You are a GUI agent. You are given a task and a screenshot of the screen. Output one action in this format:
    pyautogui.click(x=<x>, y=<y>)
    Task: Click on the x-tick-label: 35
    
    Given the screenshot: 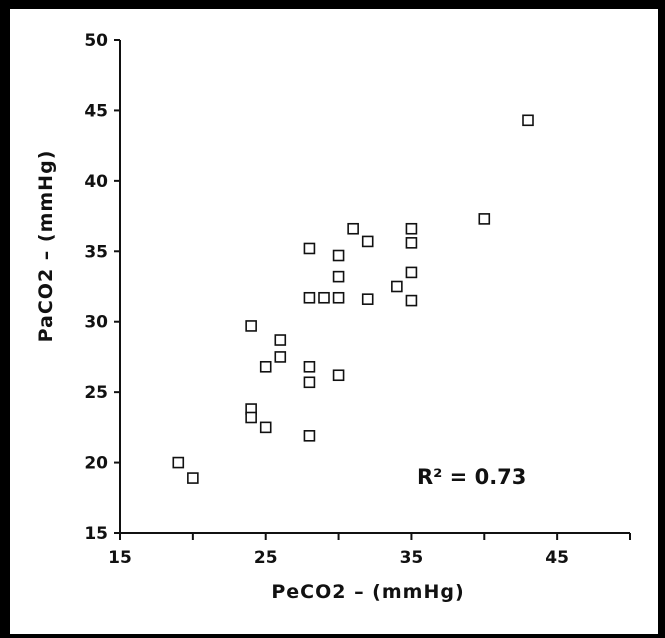 What is the action you would take?
    pyautogui.click(x=412, y=558)
    